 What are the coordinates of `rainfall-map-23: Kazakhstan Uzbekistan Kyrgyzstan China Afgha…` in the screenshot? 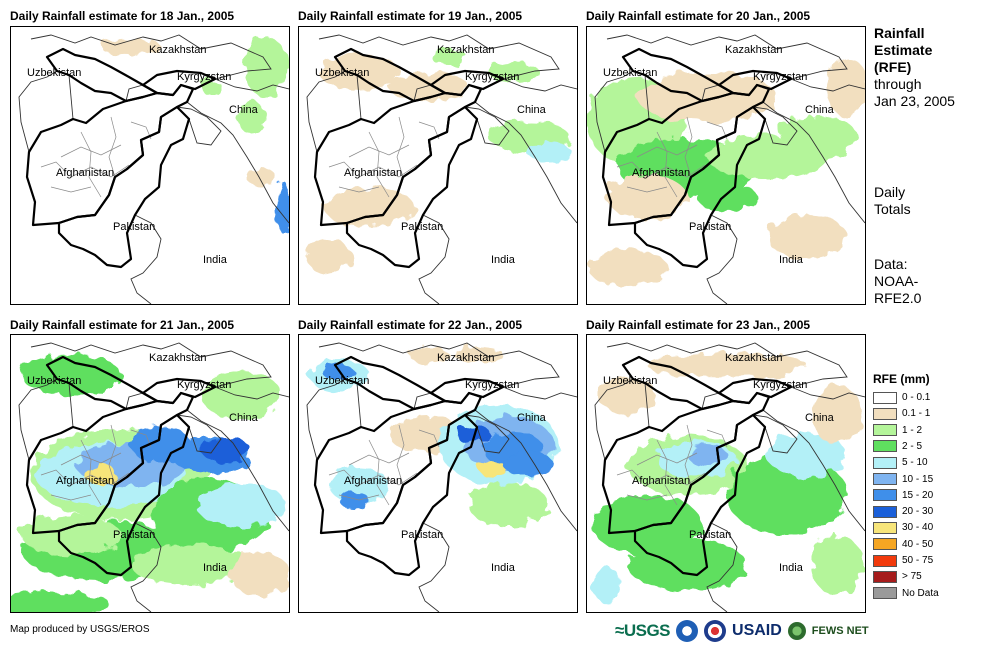 It's located at (726, 473).